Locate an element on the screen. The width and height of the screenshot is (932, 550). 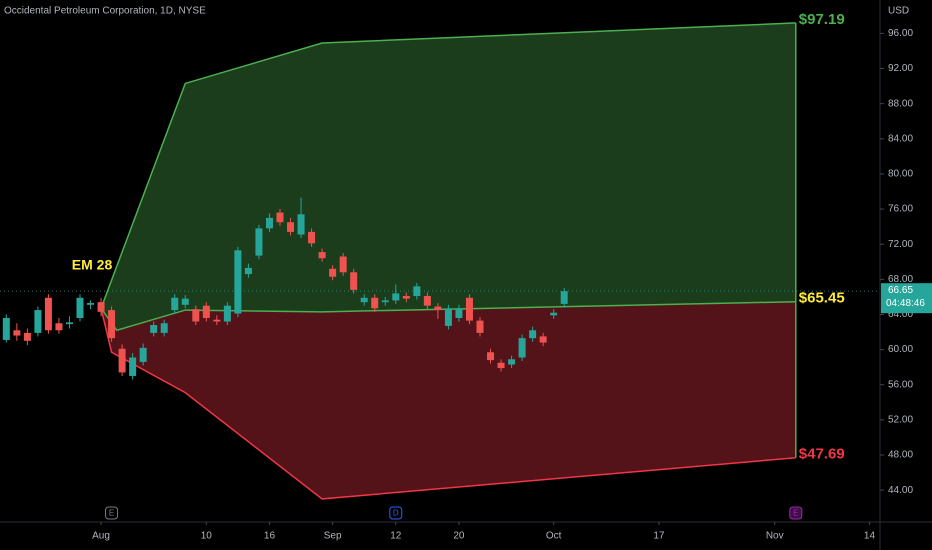
last-price-box is located at coordinates (906, 298).